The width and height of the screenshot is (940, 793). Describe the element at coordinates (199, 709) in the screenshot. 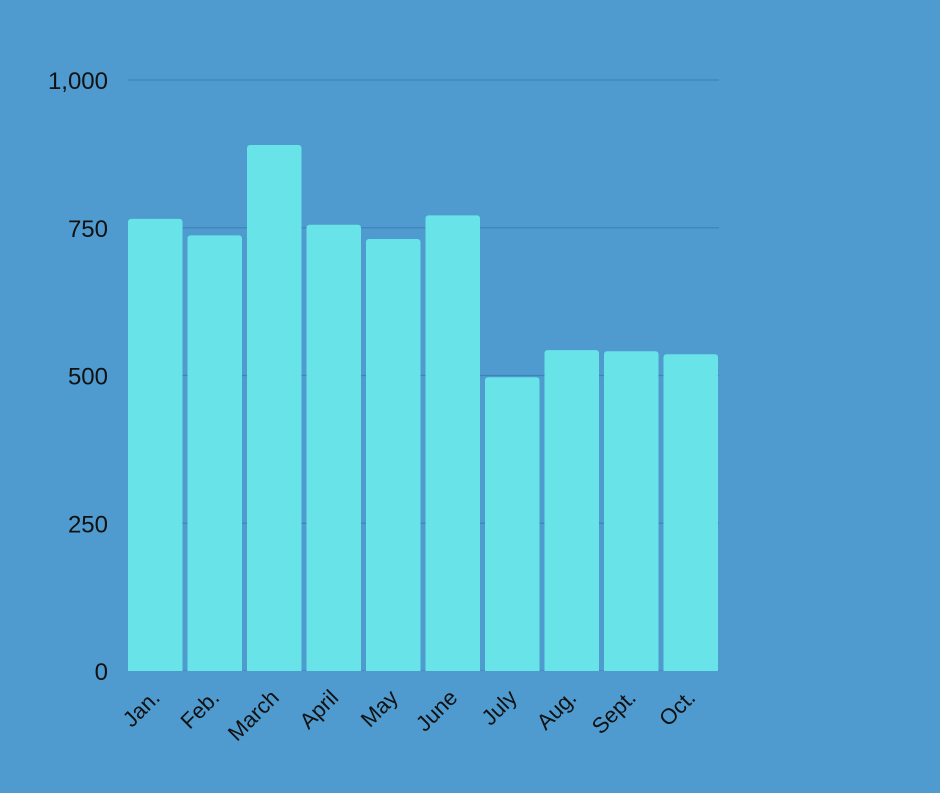

I see `x-category-label: Feb.` at that location.